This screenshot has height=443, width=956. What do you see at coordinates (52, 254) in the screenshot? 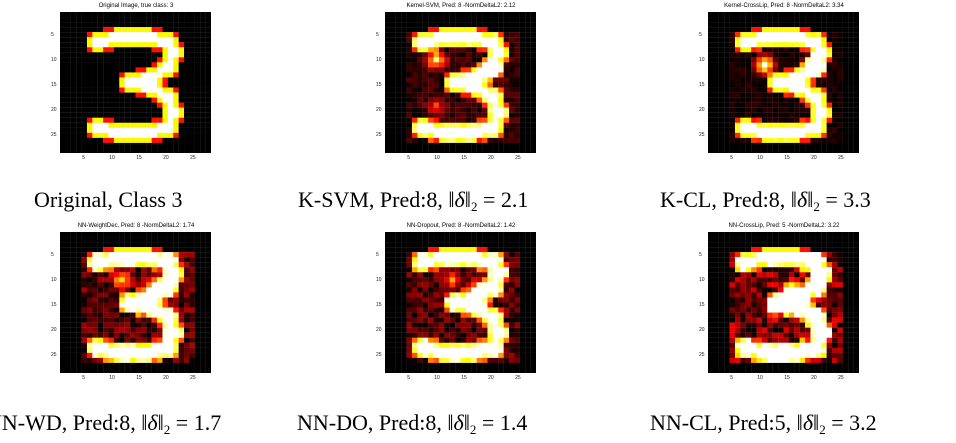
I see `y-tick-label: 5` at bounding box center [52, 254].